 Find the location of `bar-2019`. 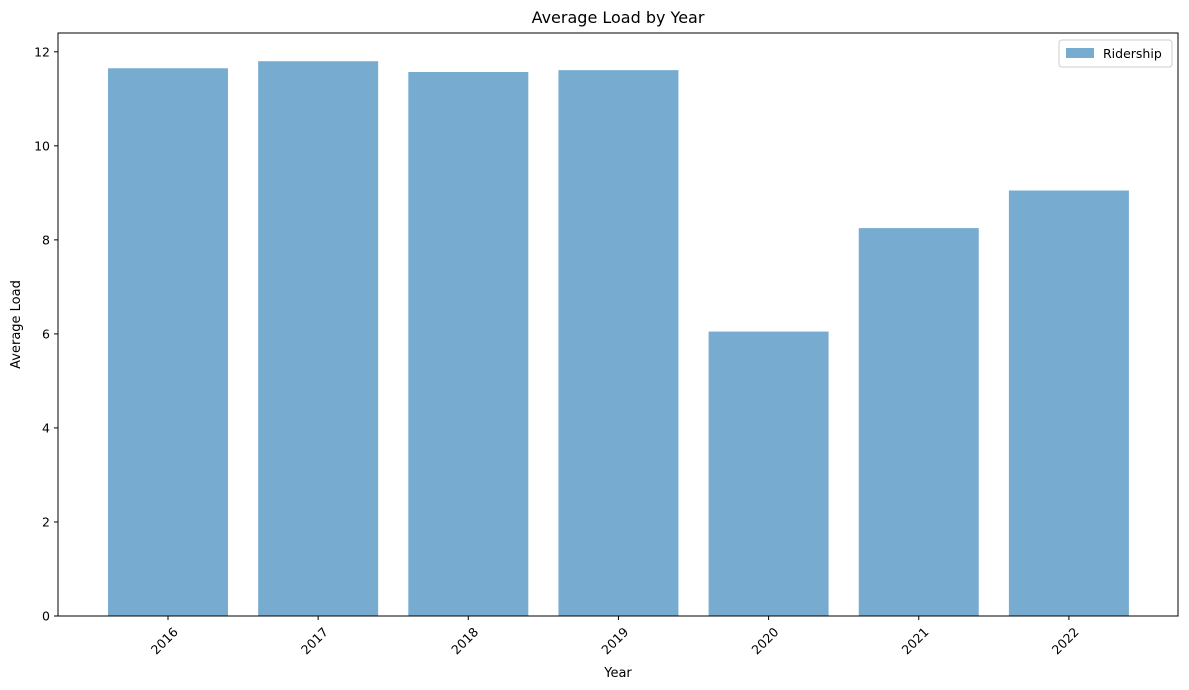

bar-2019 is located at coordinates (618, 343).